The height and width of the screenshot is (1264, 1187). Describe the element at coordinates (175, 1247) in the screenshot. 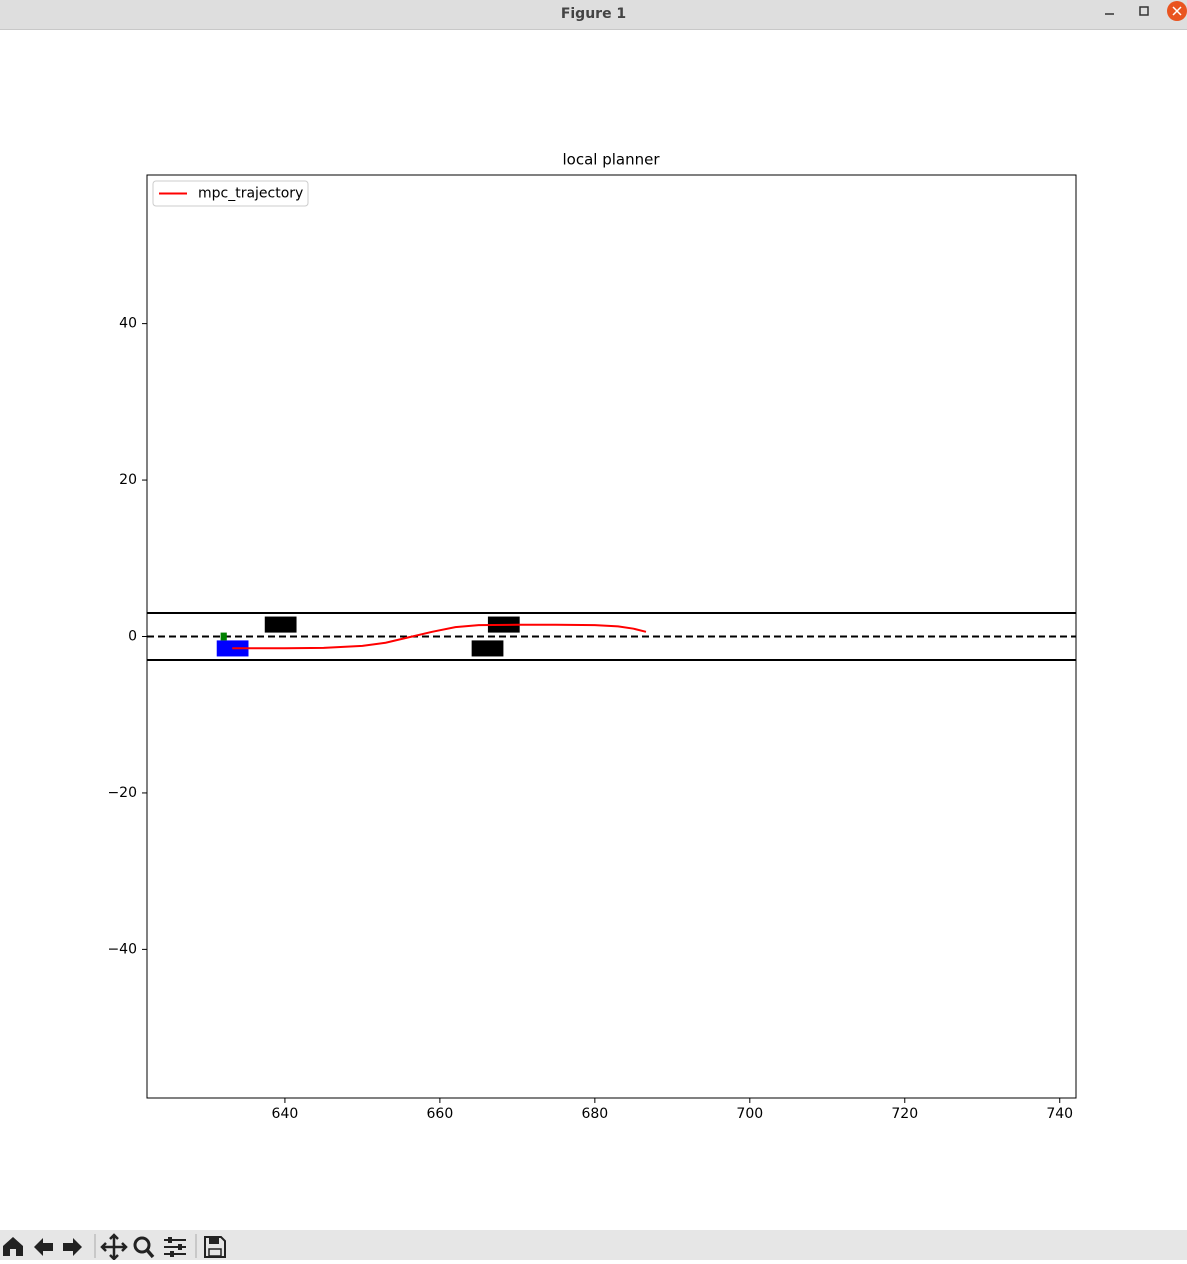

I see `configure-button` at that location.